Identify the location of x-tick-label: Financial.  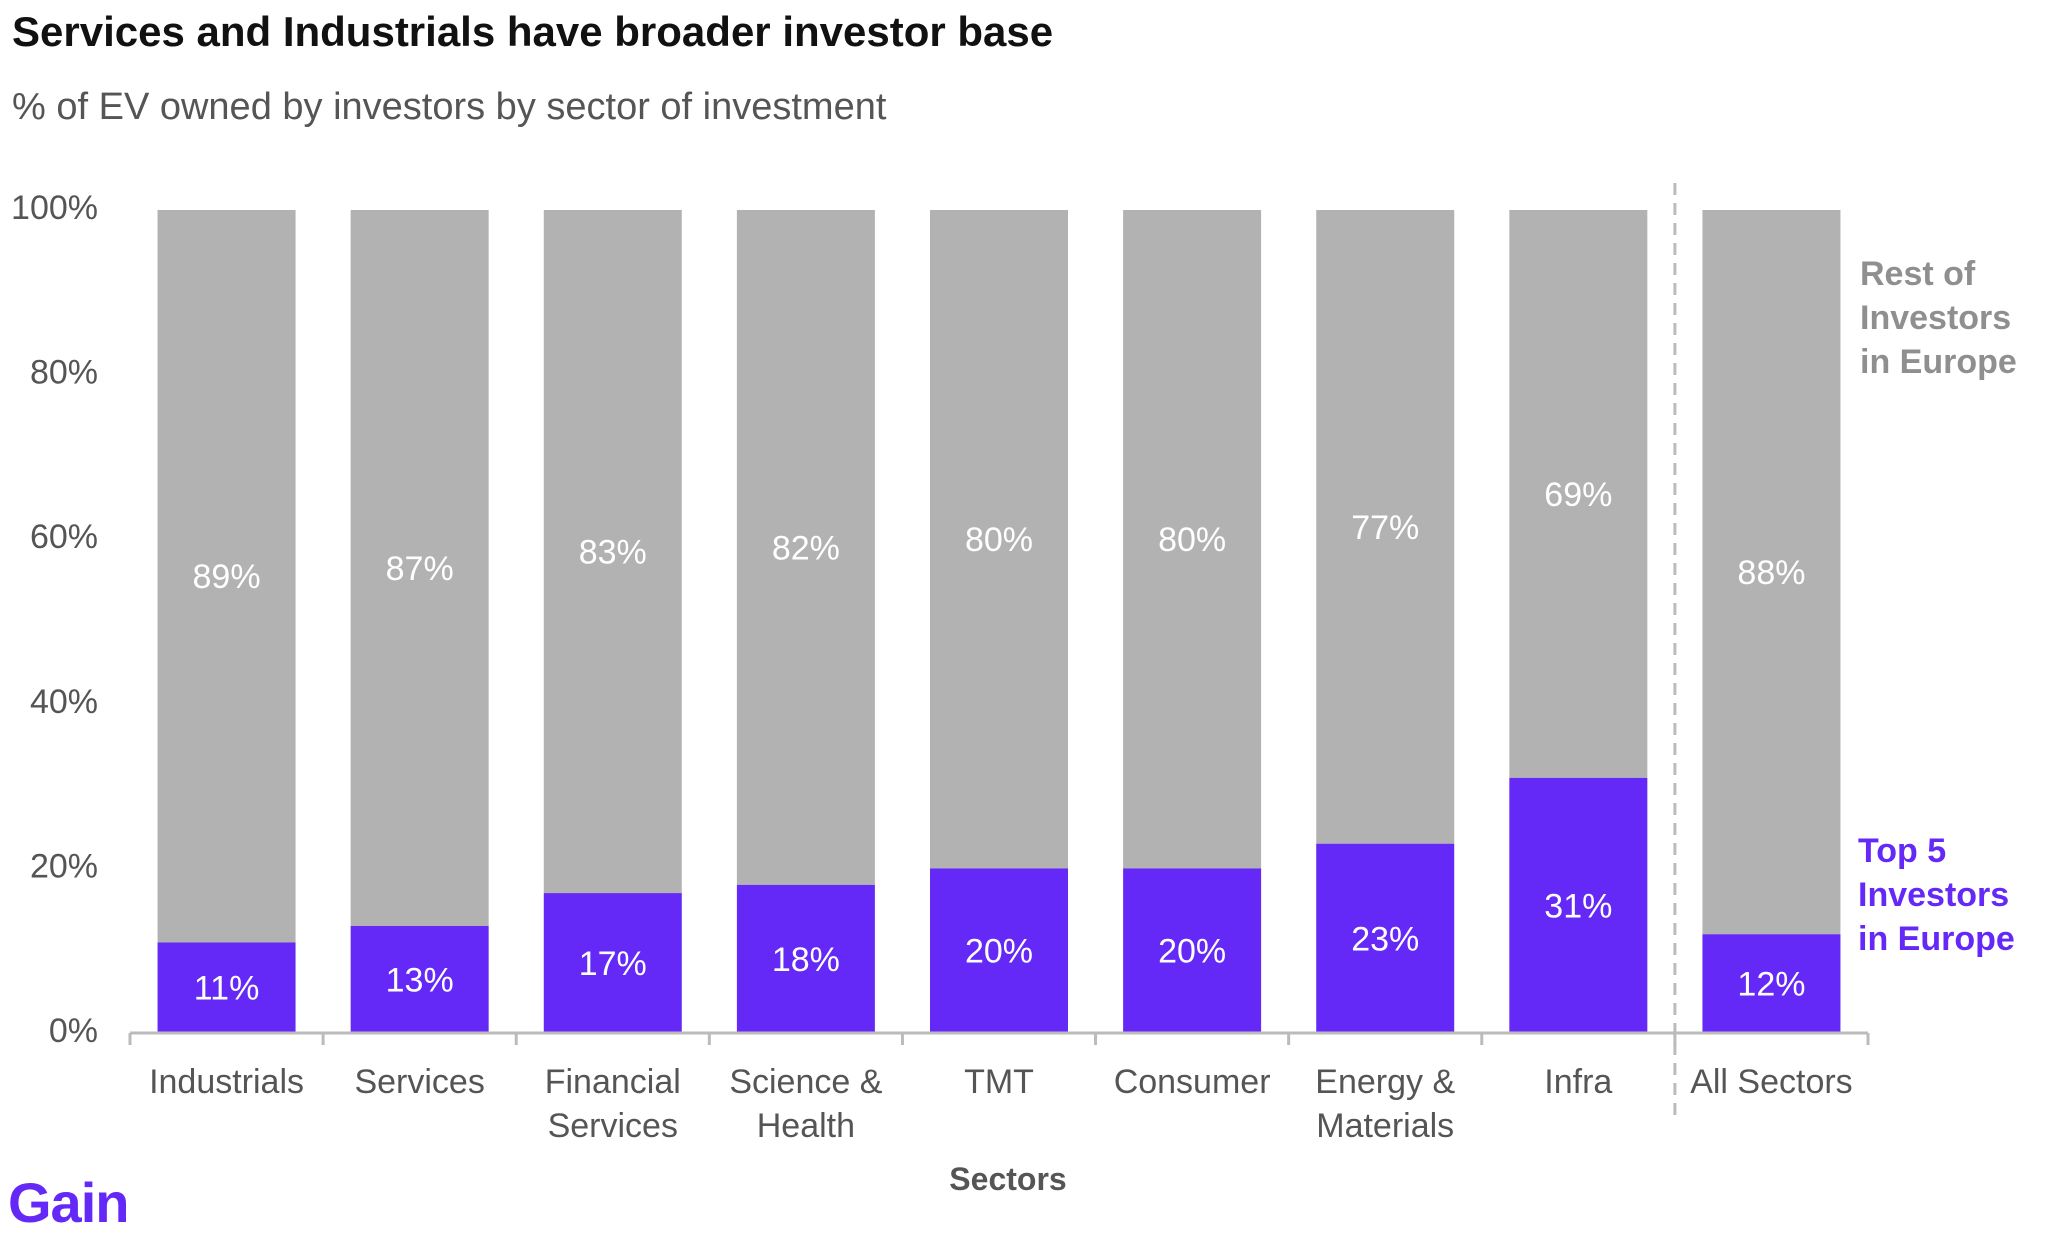
(613, 1082).